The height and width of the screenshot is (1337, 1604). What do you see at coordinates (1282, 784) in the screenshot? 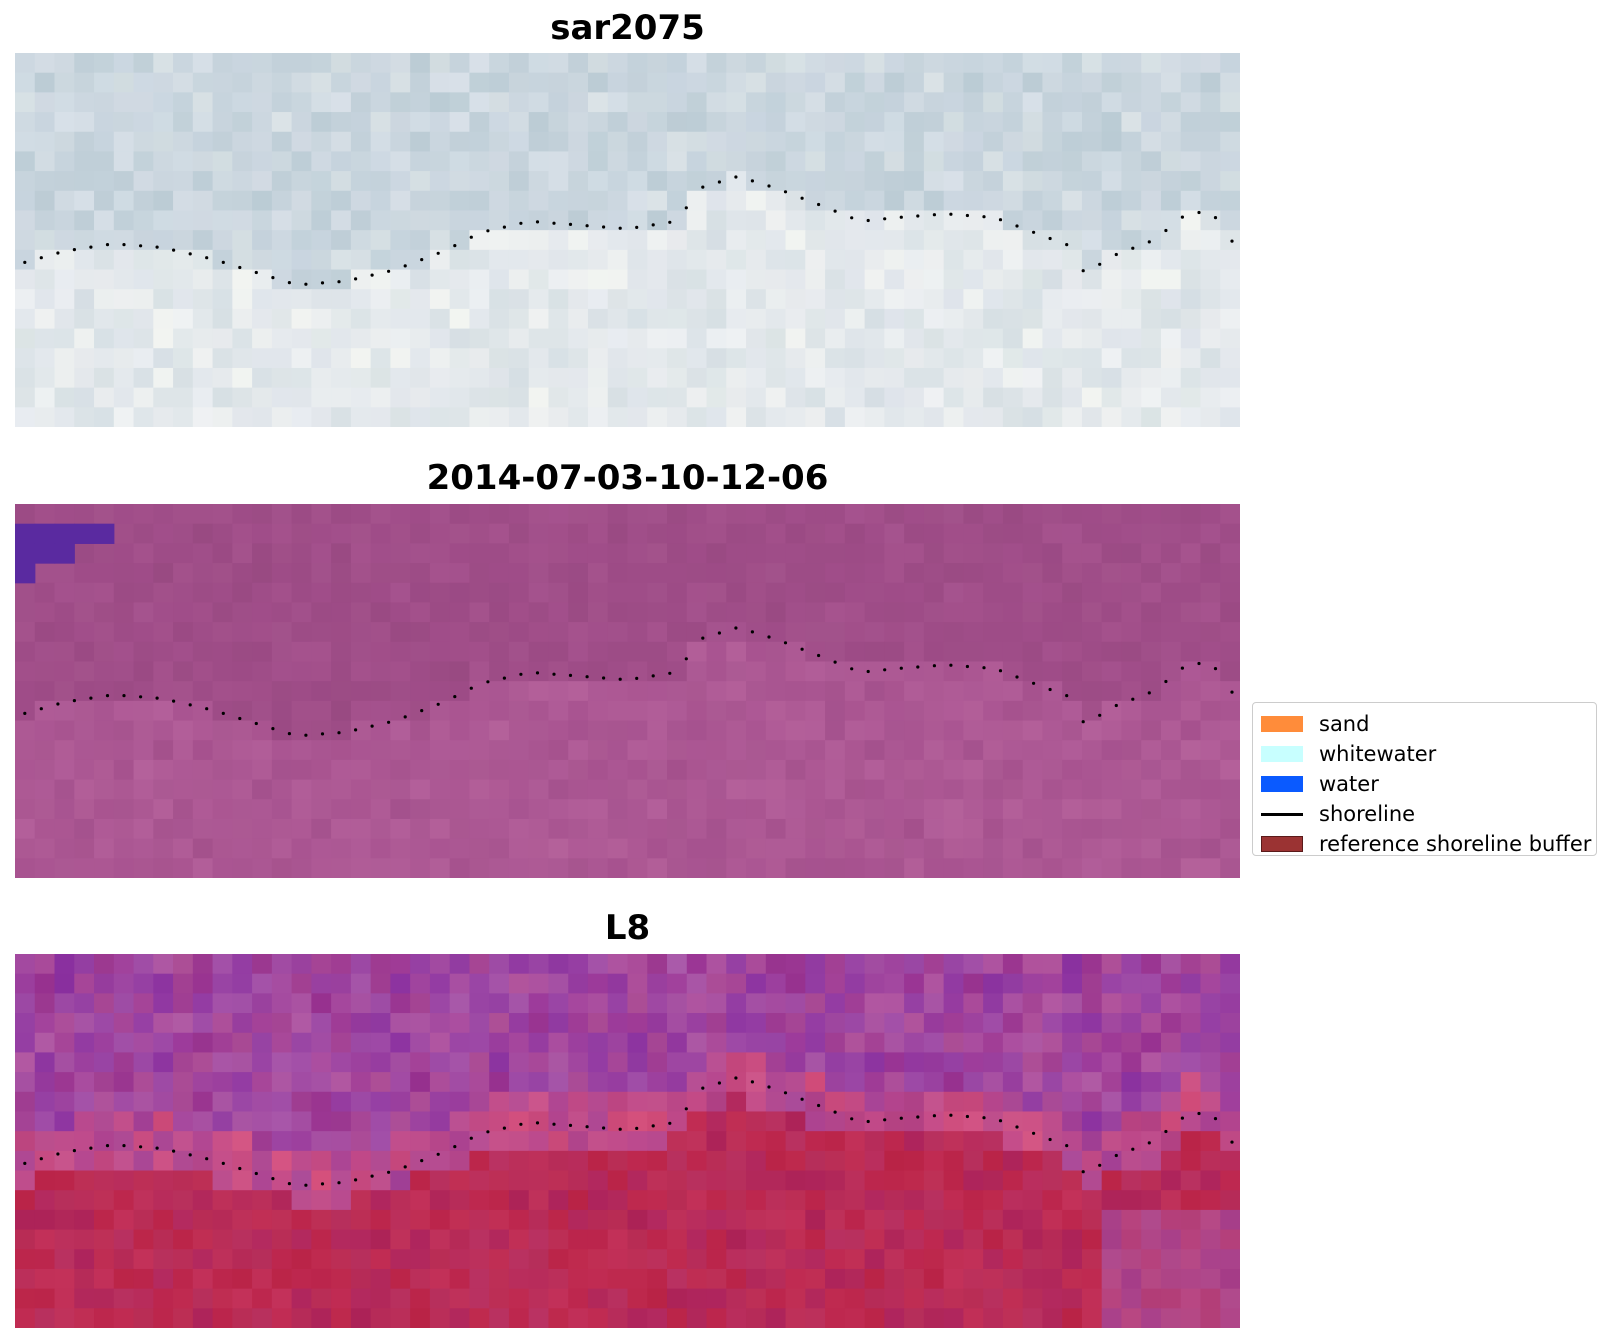
I see `legend-swatch-water` at bounding box center [1282, 784].